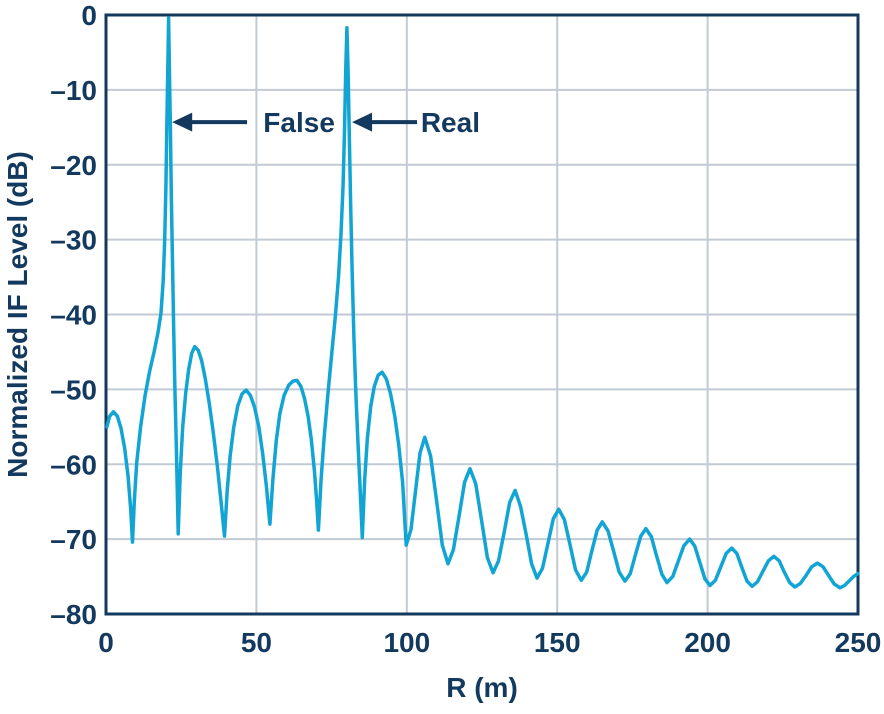 The image size is (884, 714). What do you see at coordinates (406, 642) in the screenshot?
I see `x-tick-label: 100` at bounding box center [406, 642].